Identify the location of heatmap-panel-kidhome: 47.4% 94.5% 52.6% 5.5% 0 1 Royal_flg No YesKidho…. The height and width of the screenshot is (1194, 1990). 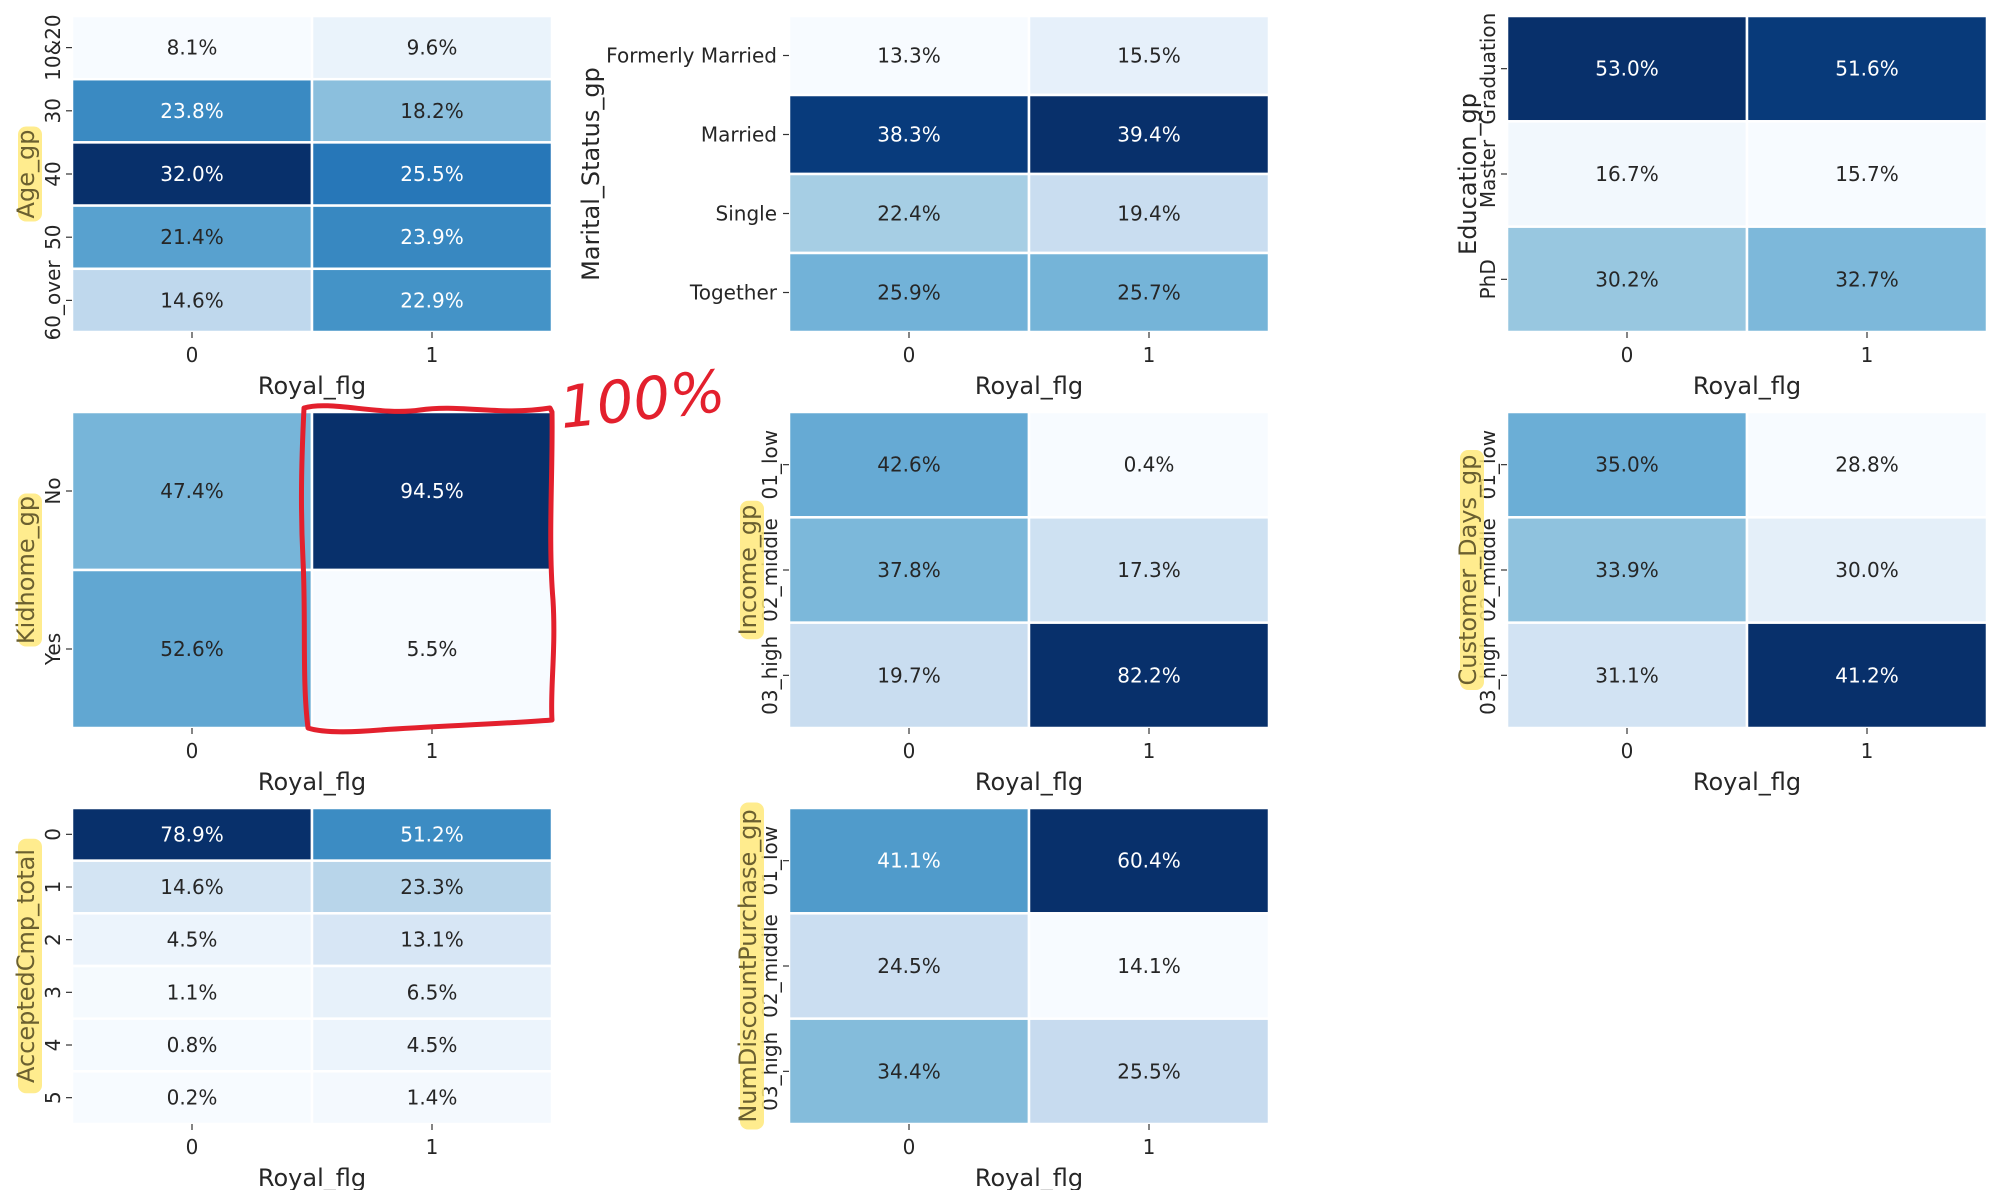
(283, 603).